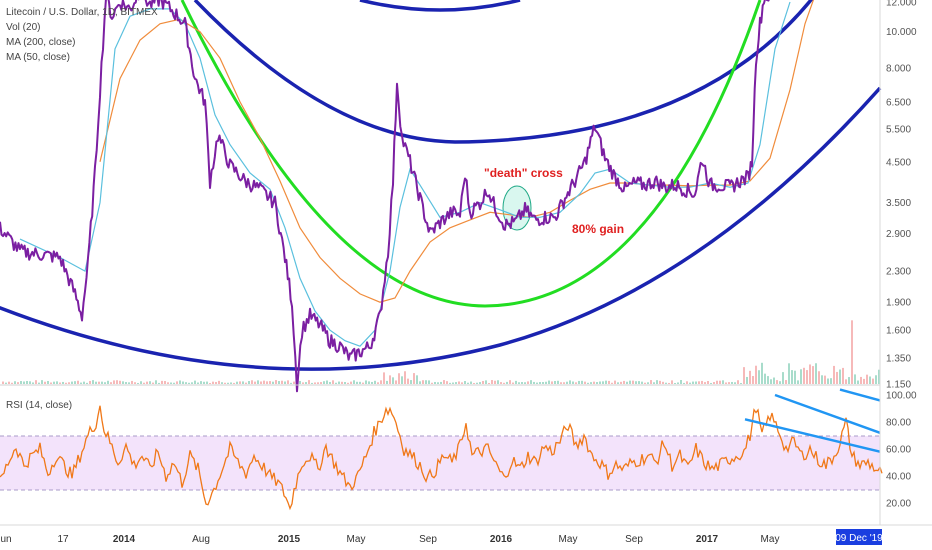 Image resolution: width=932 pixels, height=550 pixels. What do you see at coordinates (898, 504) in the screenshot?
I see `rsi-y-tick-4: 20.00` at bounding box center [898, 504].